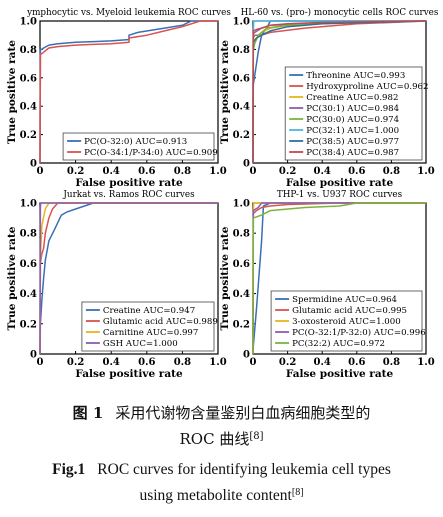 Image resolution: width=443 pixels, height=517 pixels. What do you see at coordinates (349, 311) in the screenshot?
I see `panel-4-legend-entry: Glutamic acid AUC=0.995` at bounding box center [349, 311].